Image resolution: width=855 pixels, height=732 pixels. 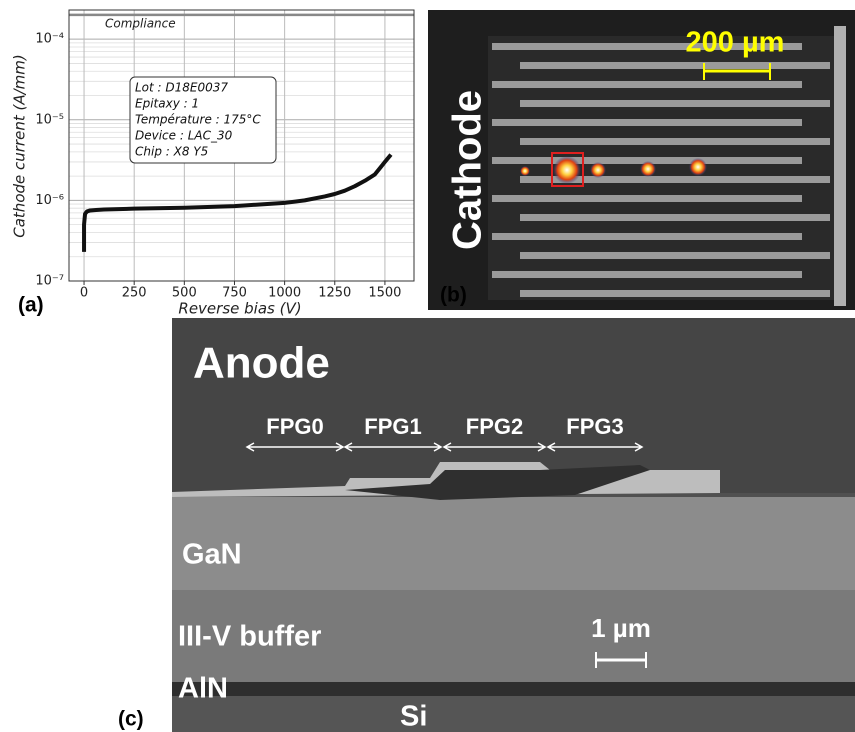 I want to click on plate-label: FPG1, so click(x=392, y=426).